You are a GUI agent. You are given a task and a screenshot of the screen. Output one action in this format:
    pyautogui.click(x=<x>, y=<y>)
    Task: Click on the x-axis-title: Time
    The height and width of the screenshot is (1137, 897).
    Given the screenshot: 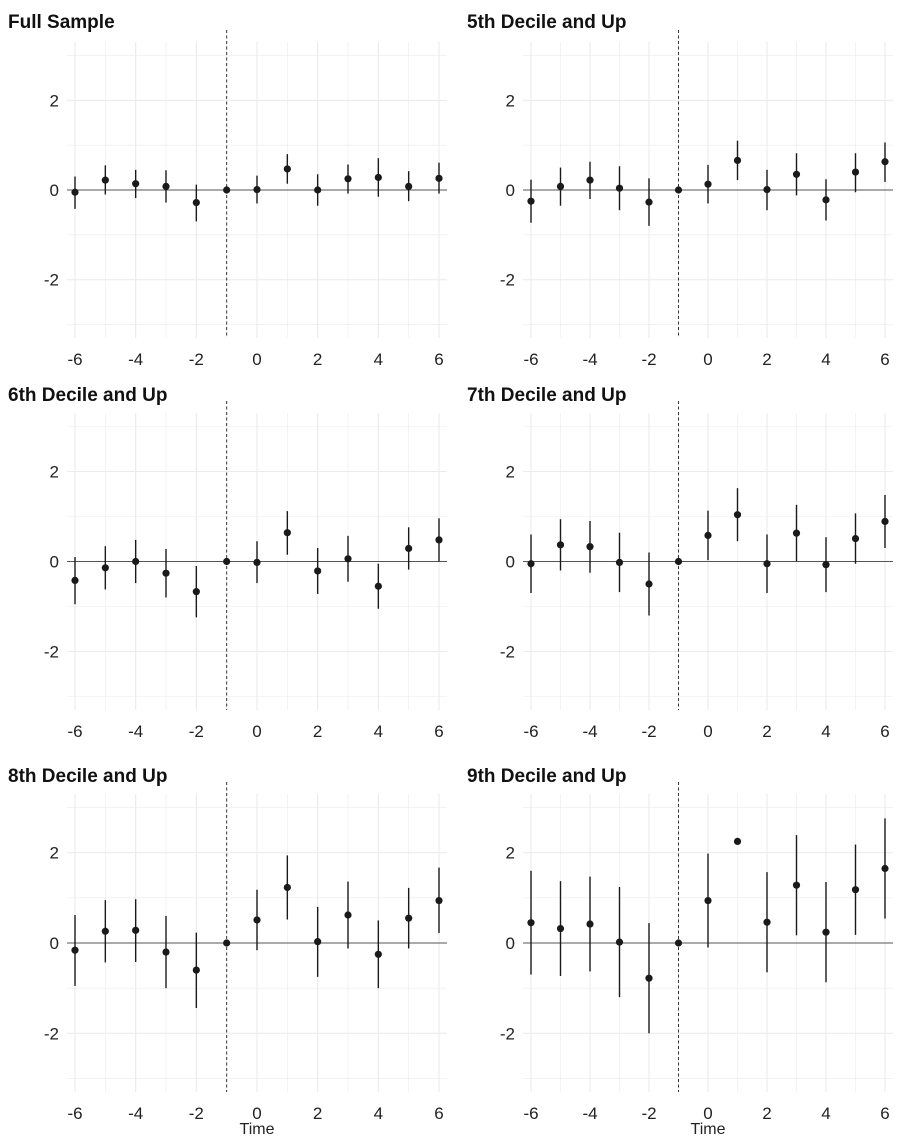 What is the action you would take?
    pyautogui.click(x=257, y=1129)
    